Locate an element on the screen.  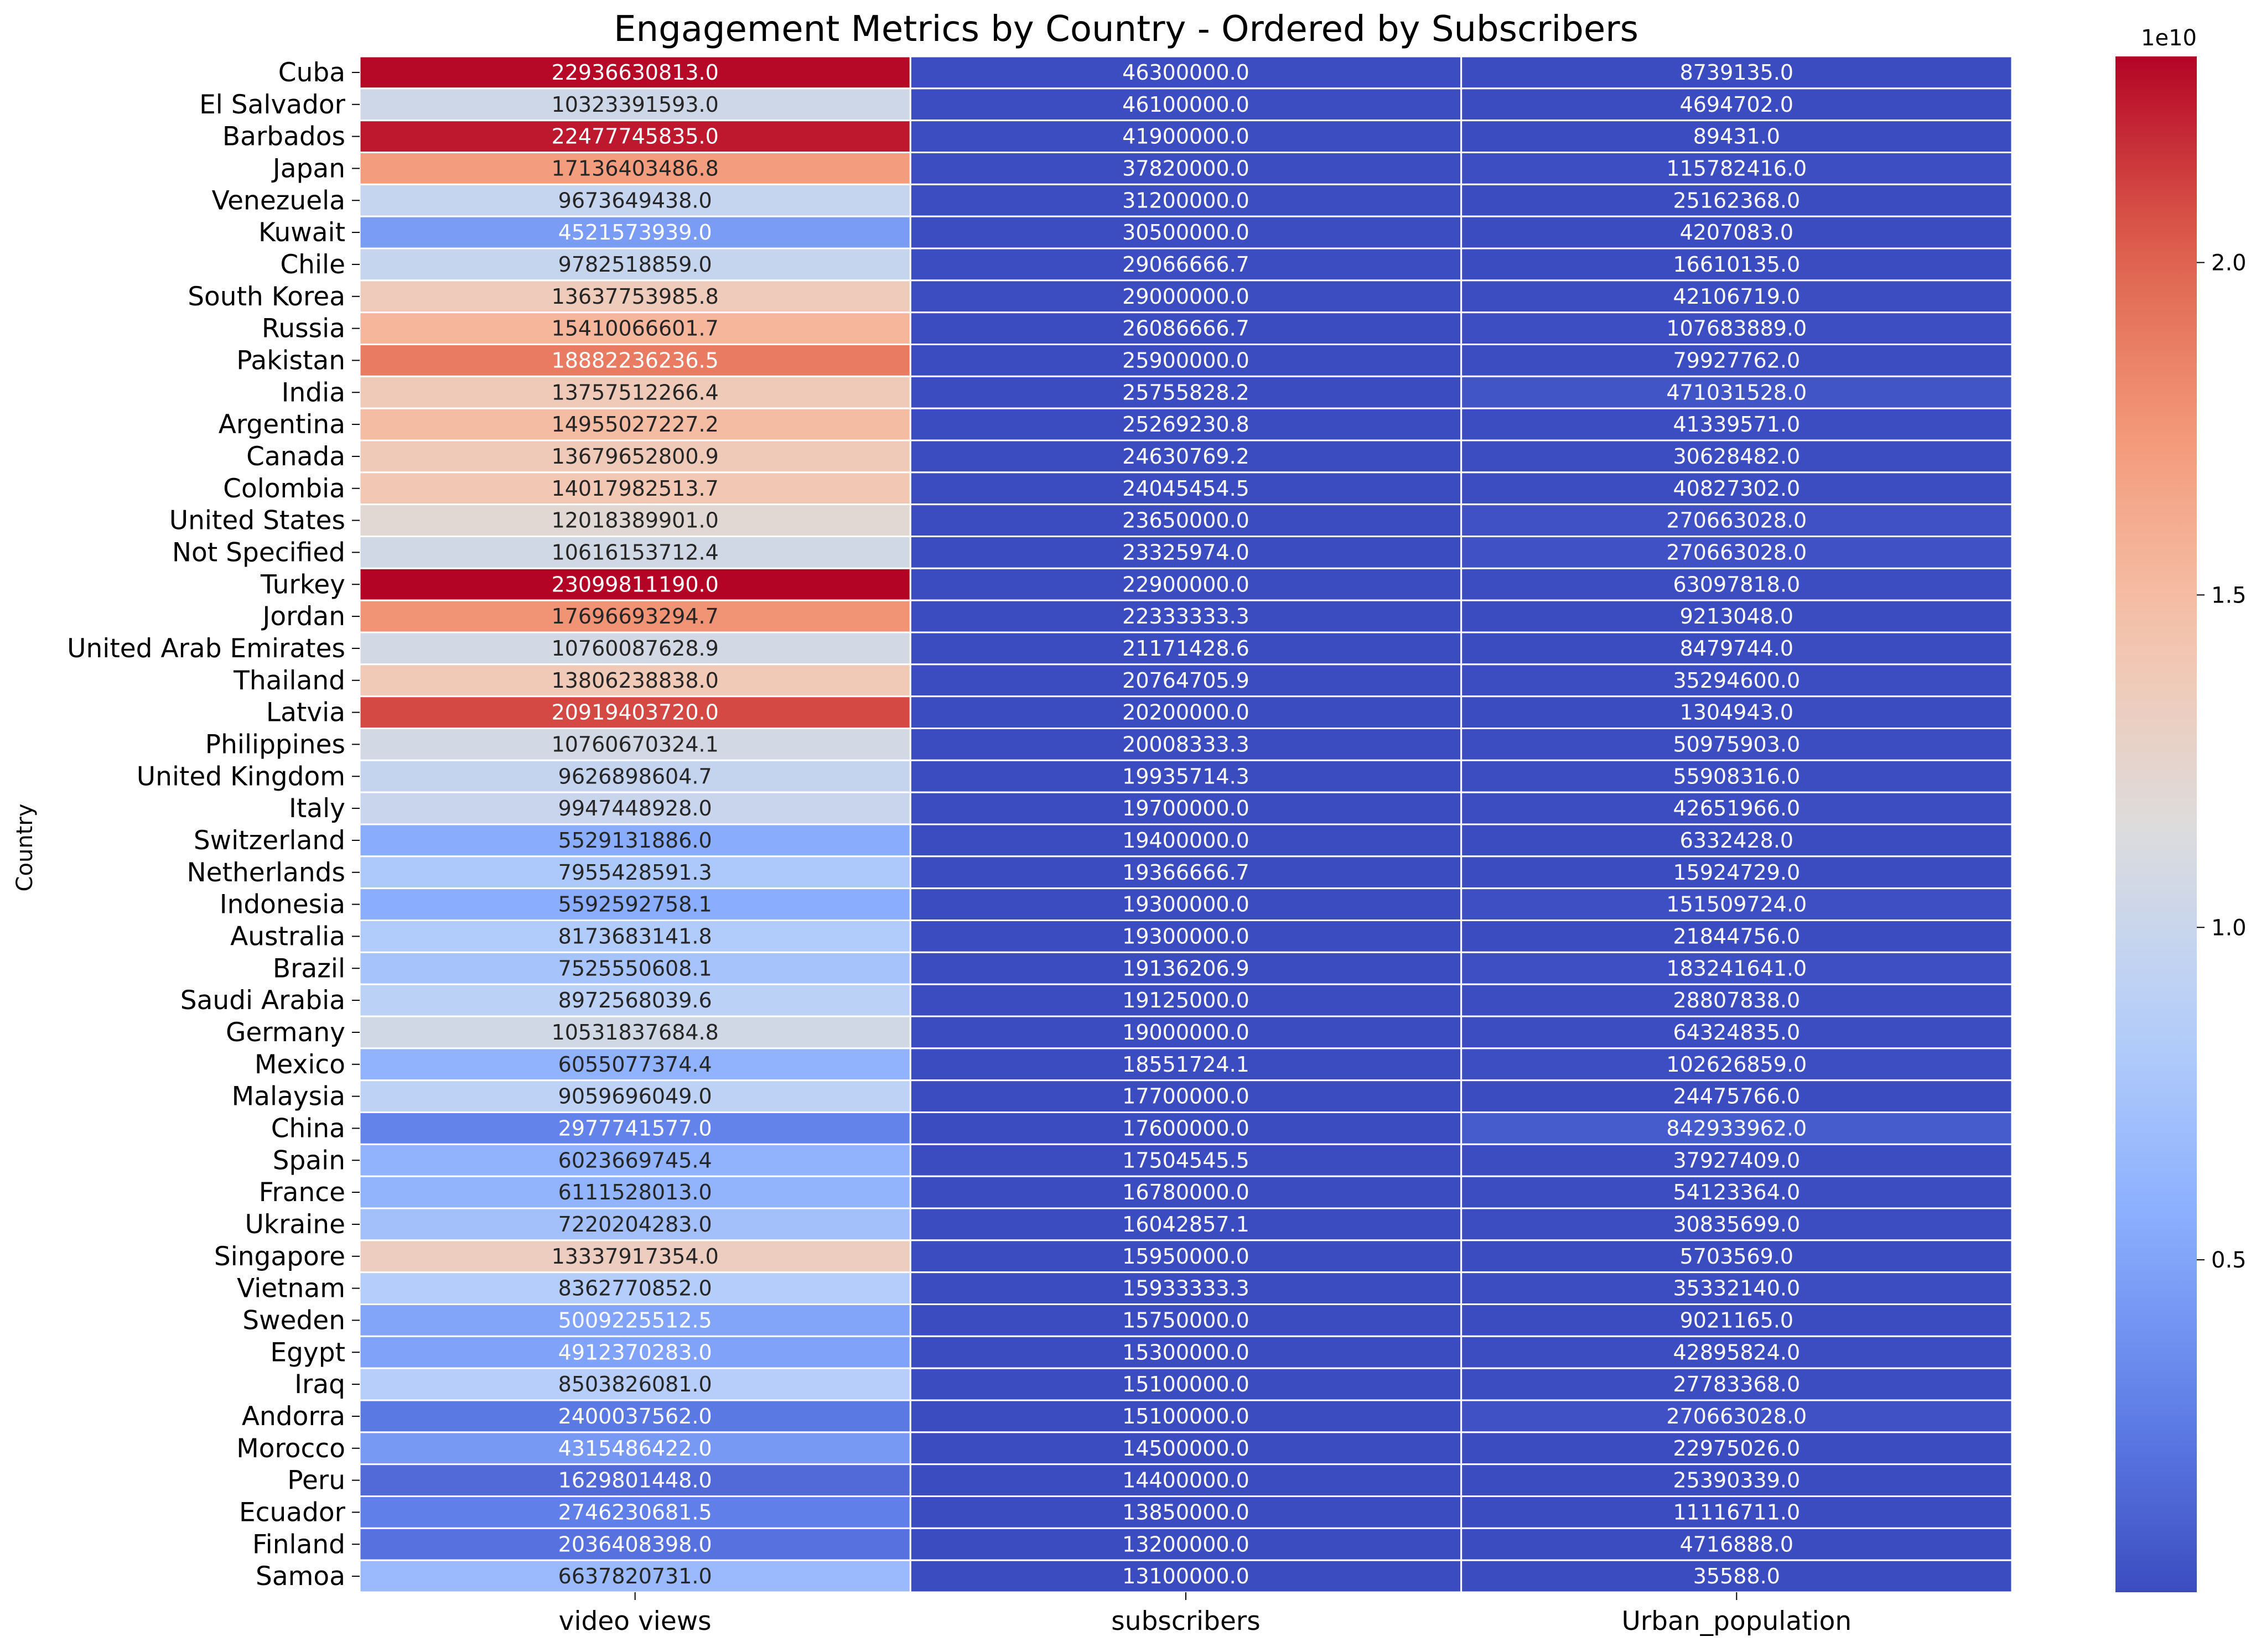
row-tick-label: Finland is located at coordinates (298, 1544).